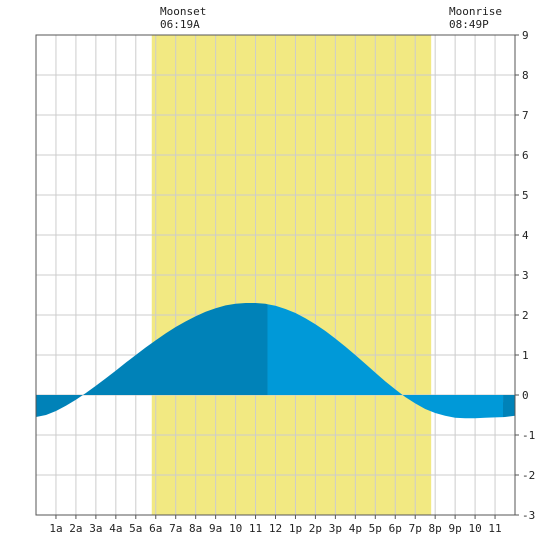 This screenshot has width=550, height=550. What do you see at coordinates (525, 395) in the screenshot?
I see `y-tick-label: 0` at bounding box center [525, 395].